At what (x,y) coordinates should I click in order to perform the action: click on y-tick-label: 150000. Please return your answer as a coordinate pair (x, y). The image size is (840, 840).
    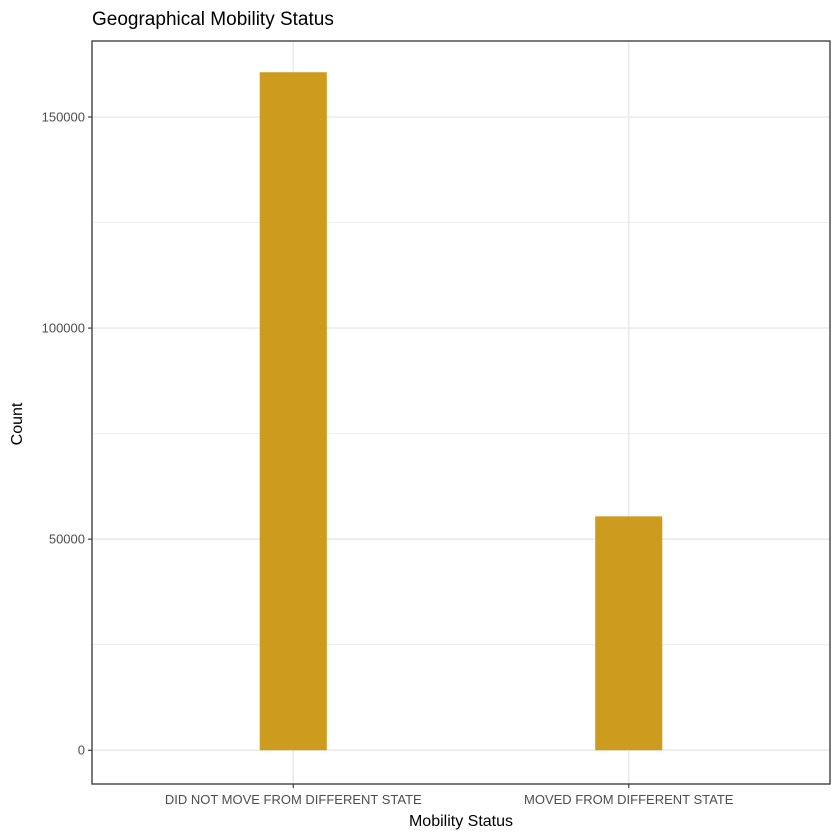
    Looking at the image, I should click on (63, 116).